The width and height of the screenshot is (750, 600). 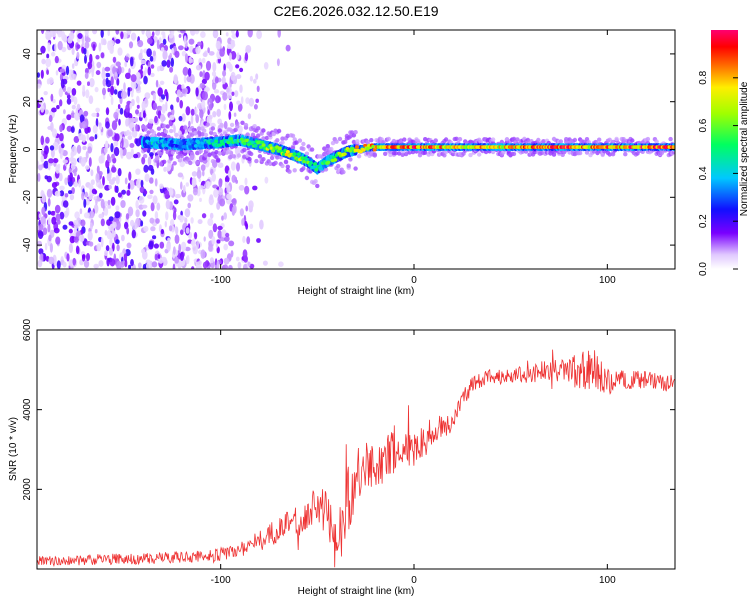 What do you see at coordinates (27, 197) in the screenshot?
I see `spectrogram-y-tick-label: -20` at bounding box center [27, 197].